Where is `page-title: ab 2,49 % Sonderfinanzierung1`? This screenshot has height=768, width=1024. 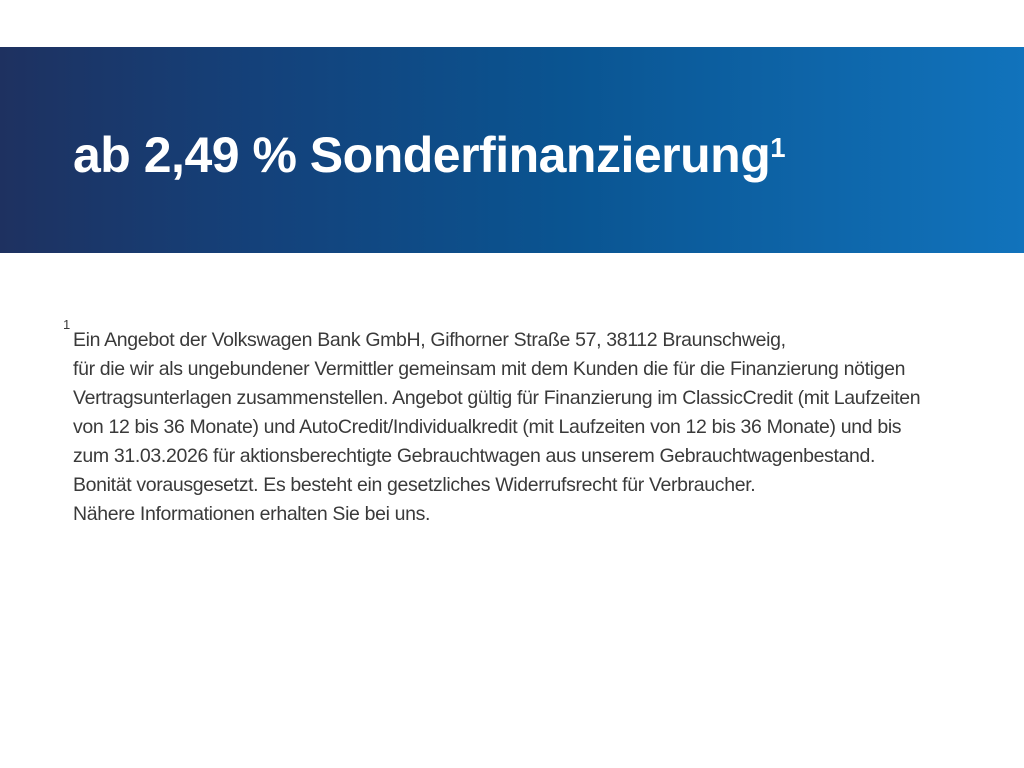
page-title: ab 2,49 % Sonderfinanzierung1 is located at coordinates (393, 151).